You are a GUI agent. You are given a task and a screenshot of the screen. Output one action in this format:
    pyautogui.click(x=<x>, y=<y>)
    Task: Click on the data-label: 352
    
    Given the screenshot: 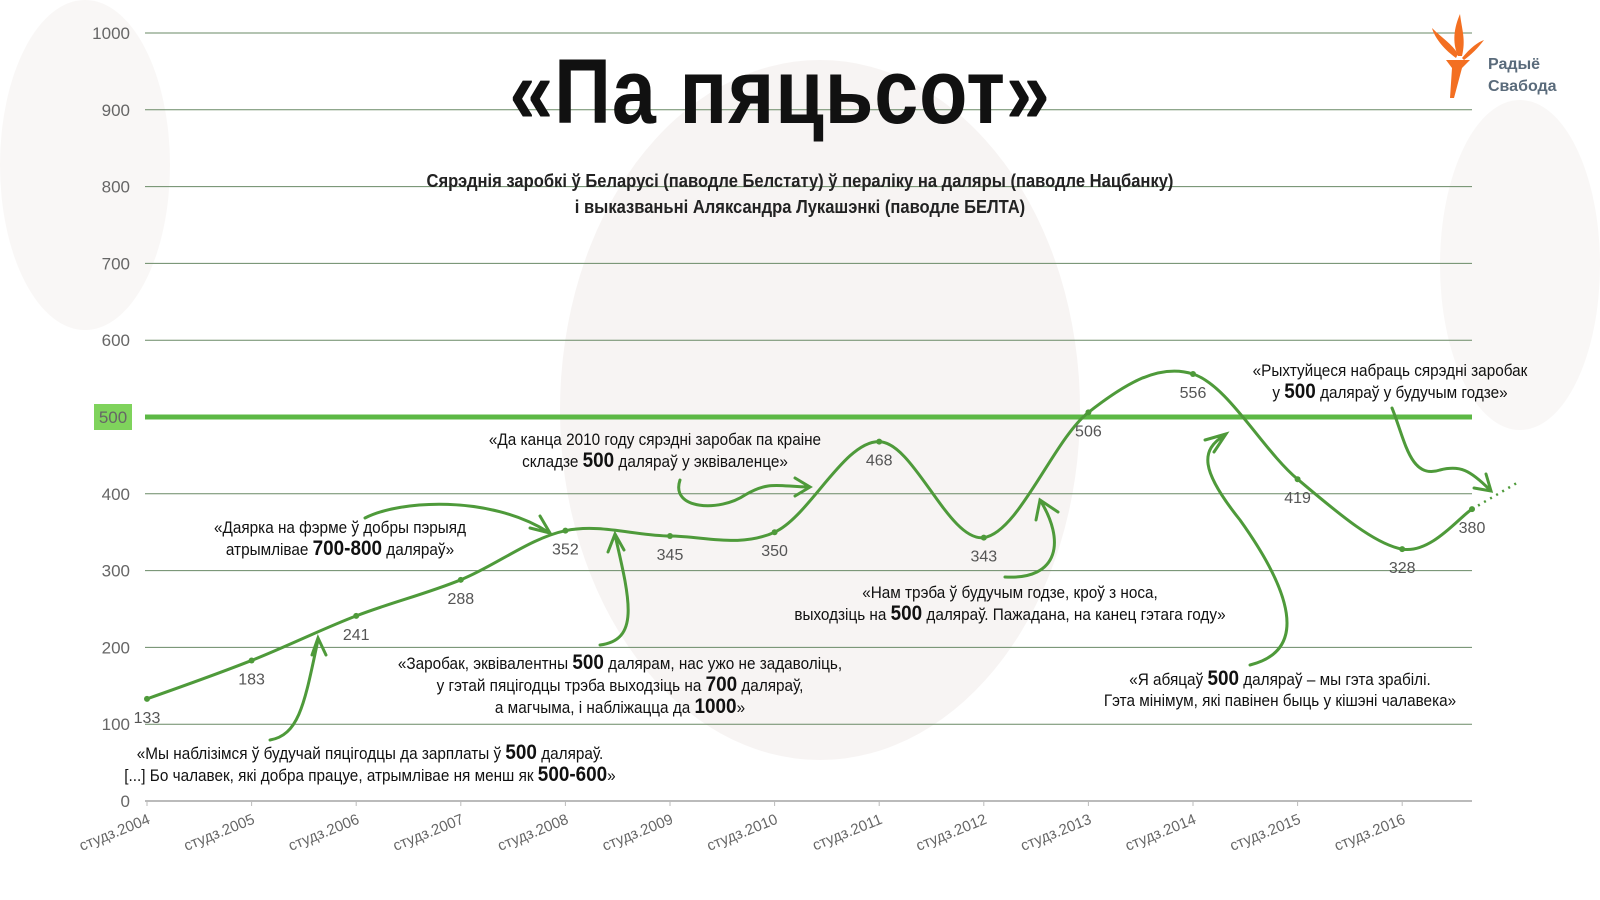 What is the action you would take?
    pyautogui.click(x=565, y=550)
    